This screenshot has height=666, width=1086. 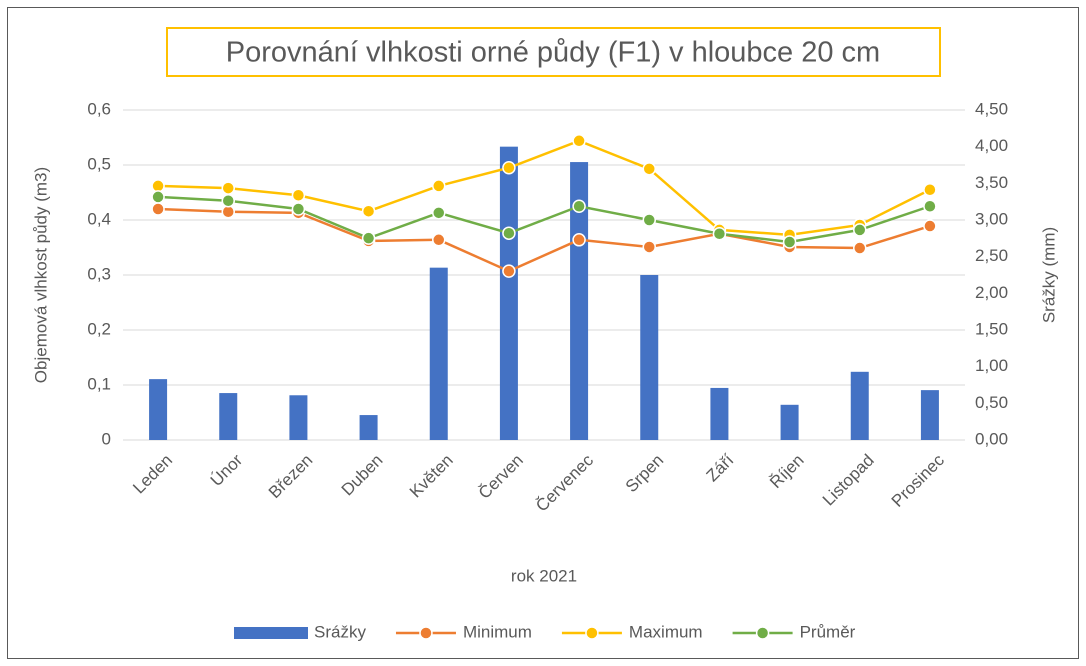 What do you see at coordinates (99, 108) in the screenshot?
I see `y-tick-label: 0,6` at bounding box center [99, 108].